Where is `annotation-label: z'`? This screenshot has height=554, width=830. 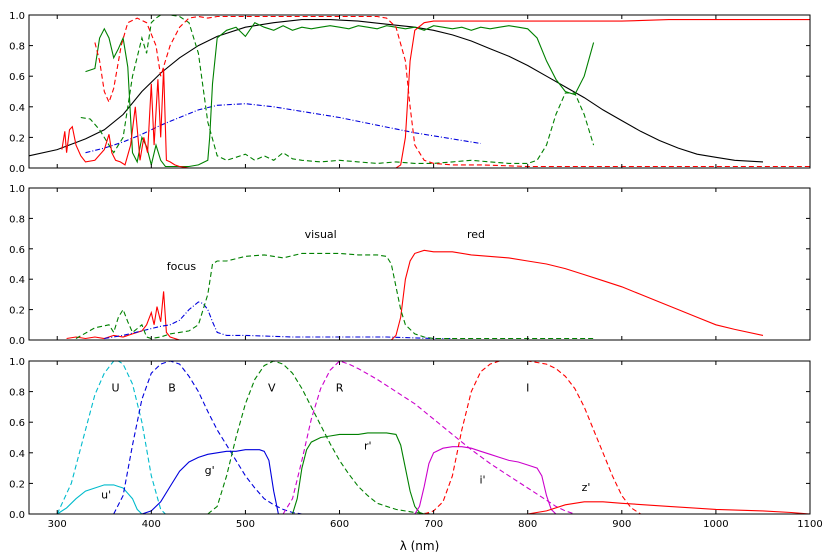 annotation-label: z' is located at coordinates (586, 487).